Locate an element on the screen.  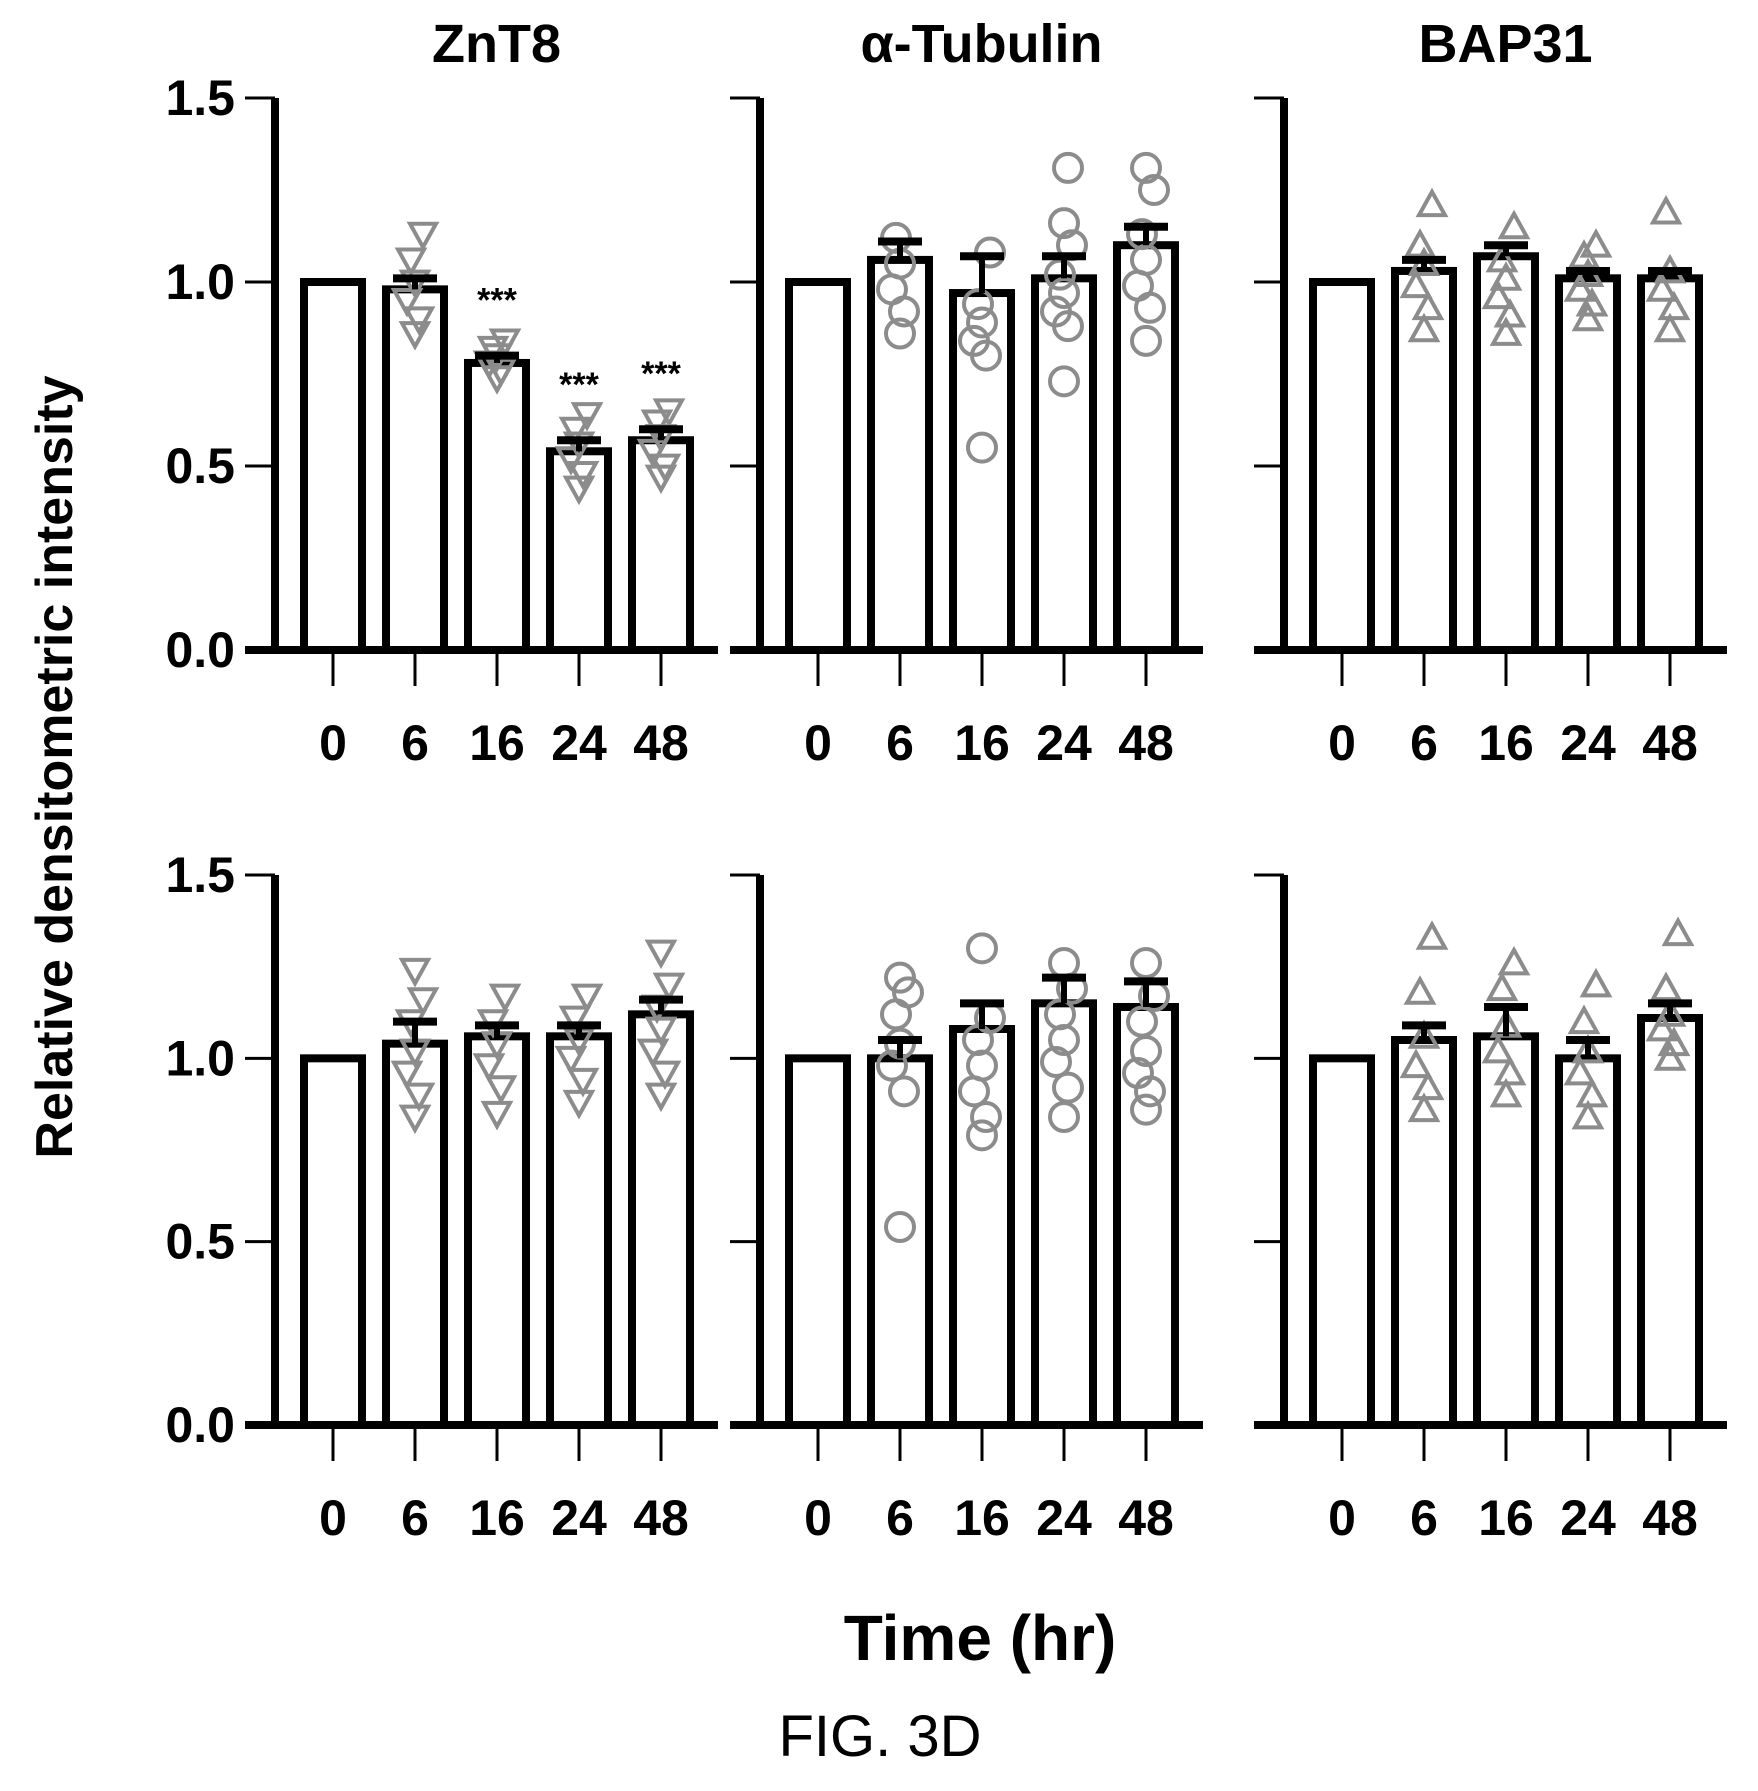
panel-row2-col3: 0 6 16 24 48 is located at coordinates (1490, 1209).